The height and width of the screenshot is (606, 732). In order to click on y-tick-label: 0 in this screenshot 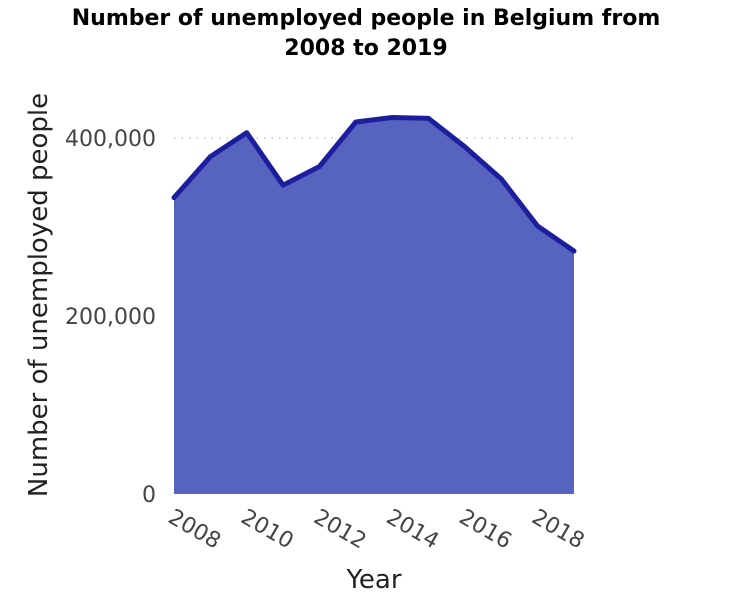, I will do `click(149, 495)`.